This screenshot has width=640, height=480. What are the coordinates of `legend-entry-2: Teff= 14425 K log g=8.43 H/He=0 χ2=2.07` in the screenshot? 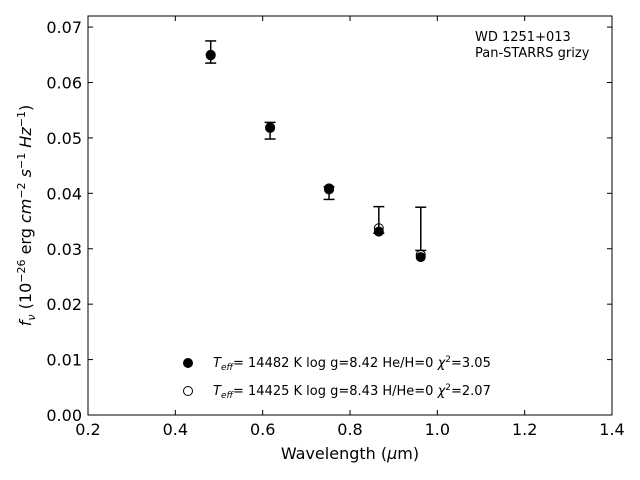 It's located at (352, 392).